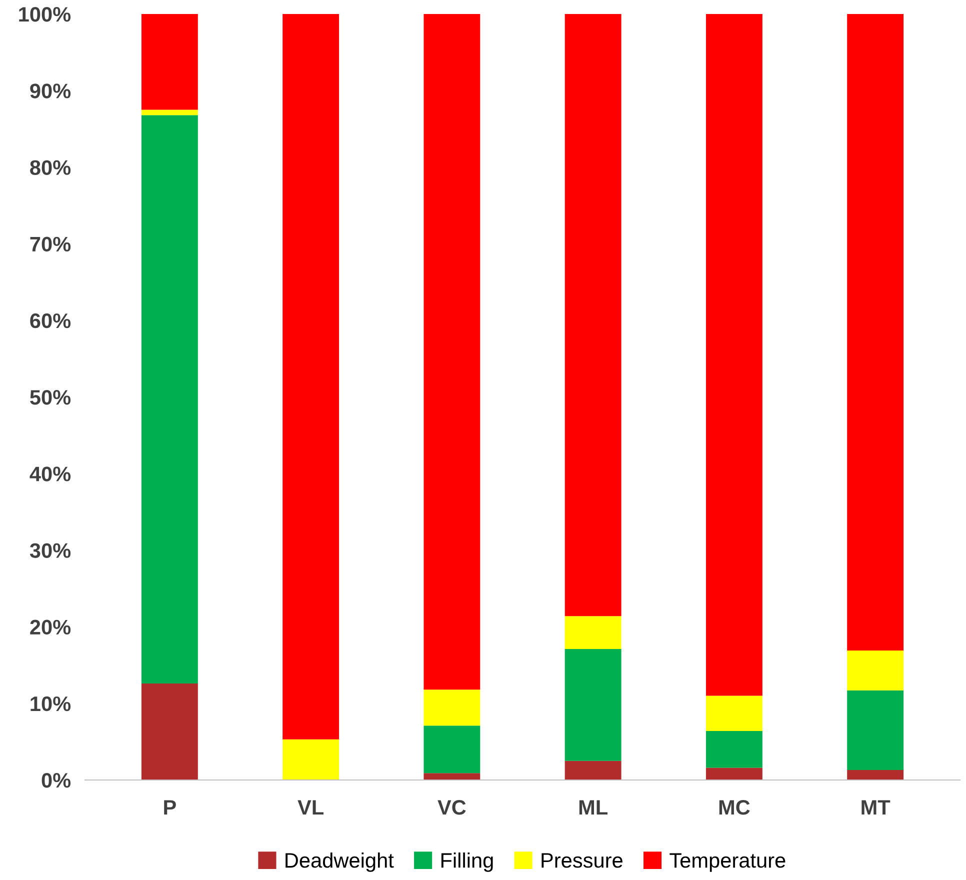 This screenshot has height=880, width=966. I want to click on y-tick-label: 10%, so click(50, 704).